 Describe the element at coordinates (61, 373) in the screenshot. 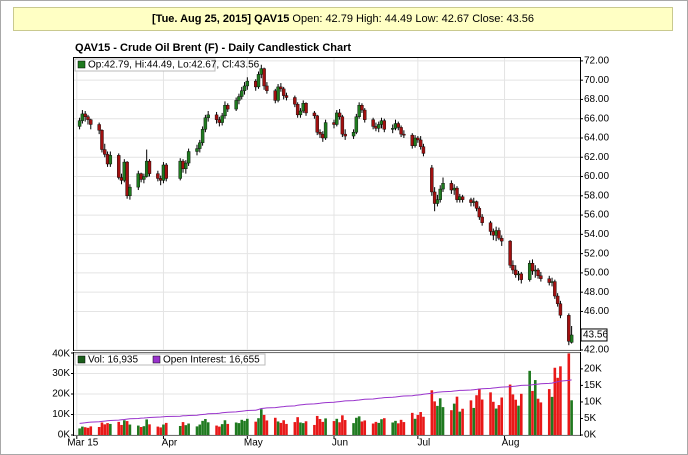

I see `y-tick-label: 30K` at that location.